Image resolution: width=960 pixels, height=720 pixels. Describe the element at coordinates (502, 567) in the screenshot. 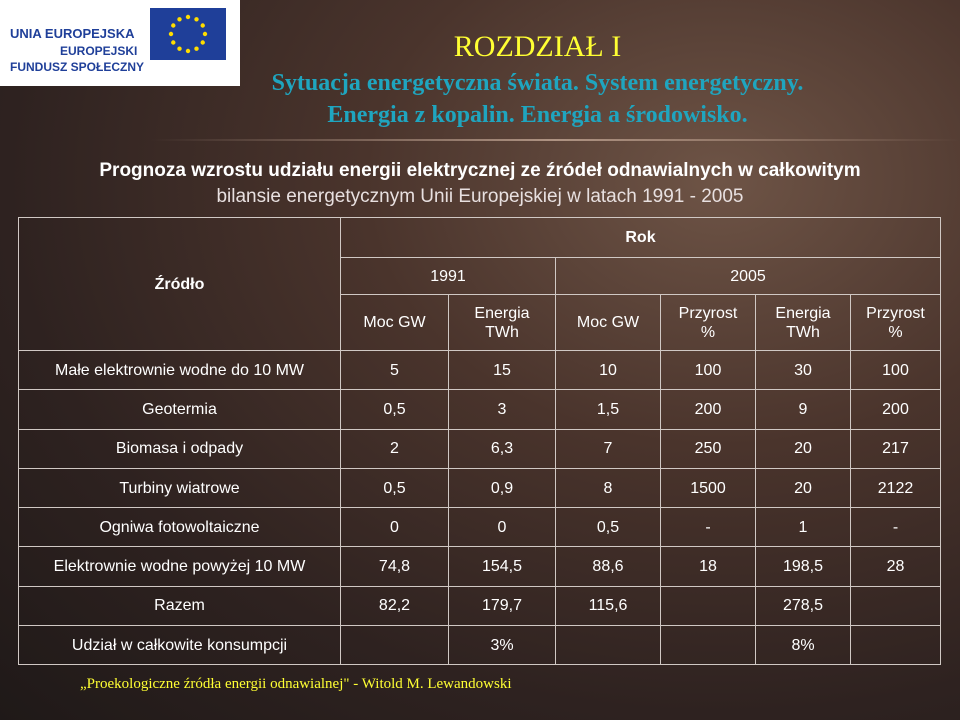

I see `cell-text: 154,5` at that location.